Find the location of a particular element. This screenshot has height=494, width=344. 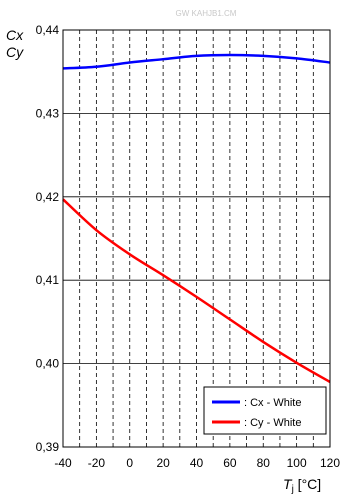

y-tick-label: 0,39 is located at coordinates (48, 447).